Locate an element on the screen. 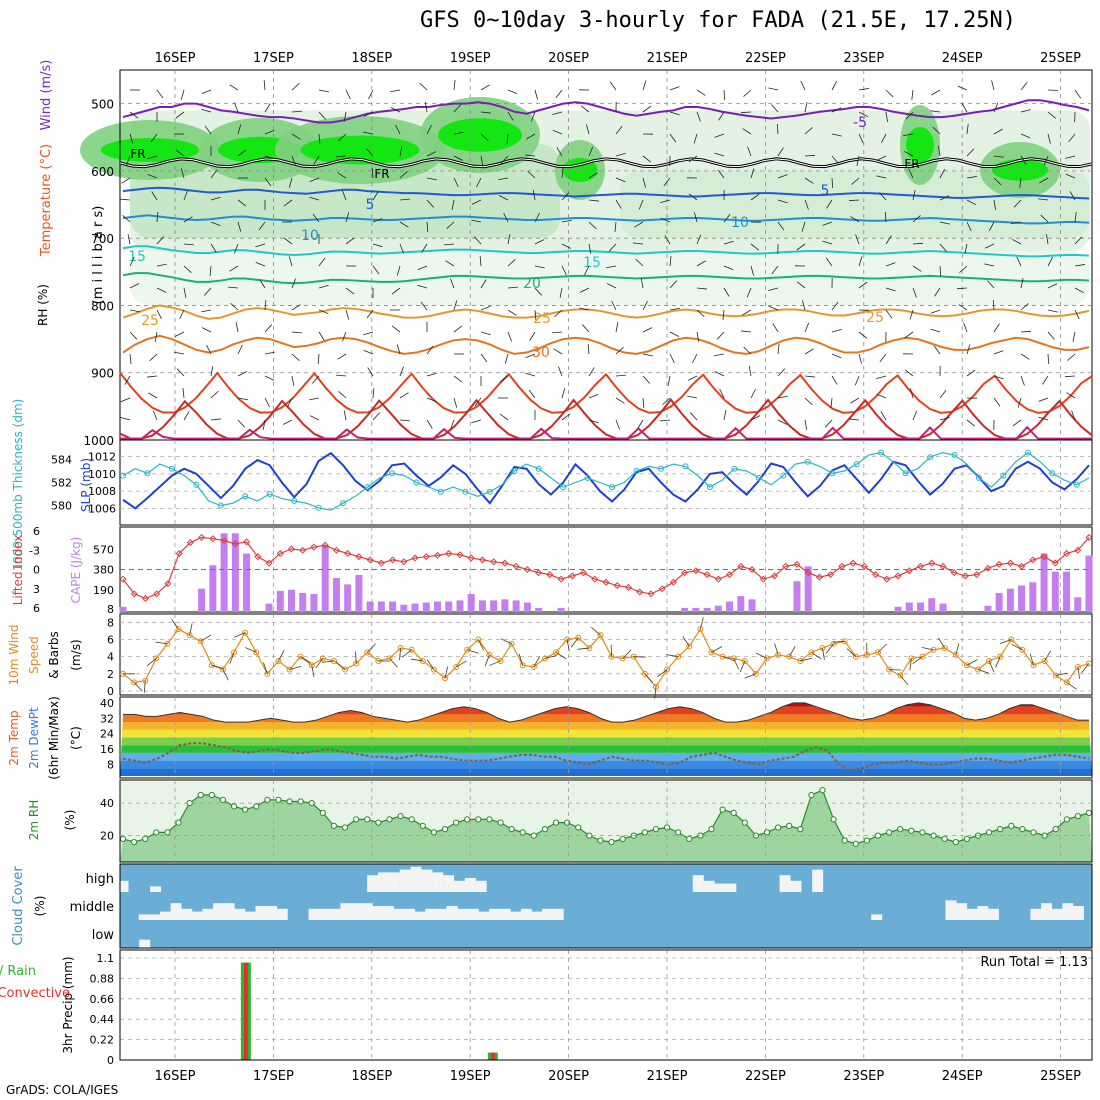 The width and height of the screenshot is (1100, 1100). lifted-tick-4: 6 is located at coordinates (36, 608).